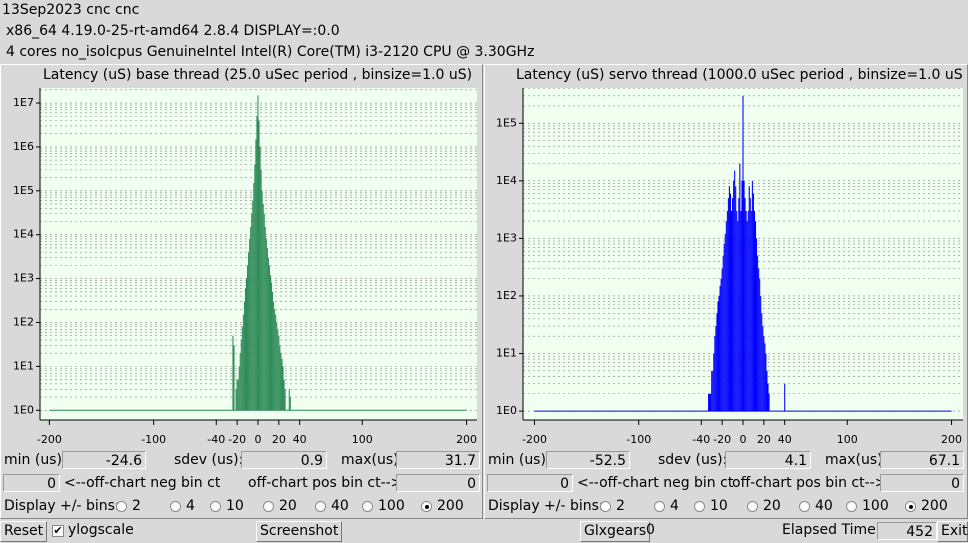 The width and height of the screenshot is (968, 543). Describe the element at coordinates (104, 460) in the screenshot. I see `min-entry: -24.6` at that location.